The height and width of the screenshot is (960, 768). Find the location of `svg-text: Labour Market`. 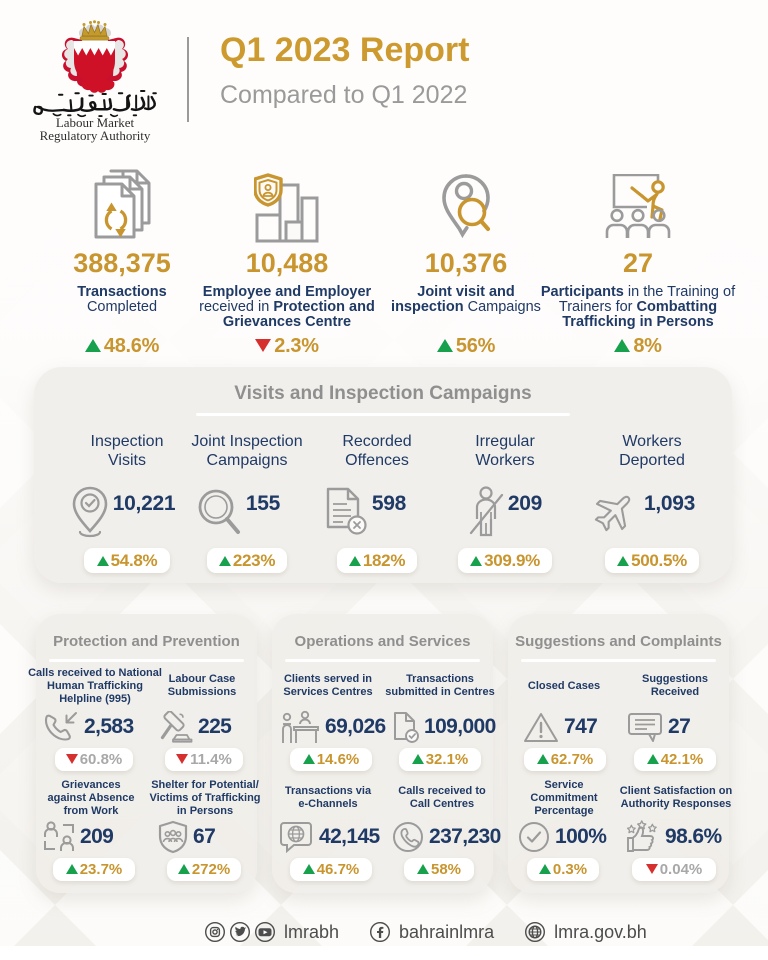

svg-text: Labour Market is located at coordinates (95, 122).